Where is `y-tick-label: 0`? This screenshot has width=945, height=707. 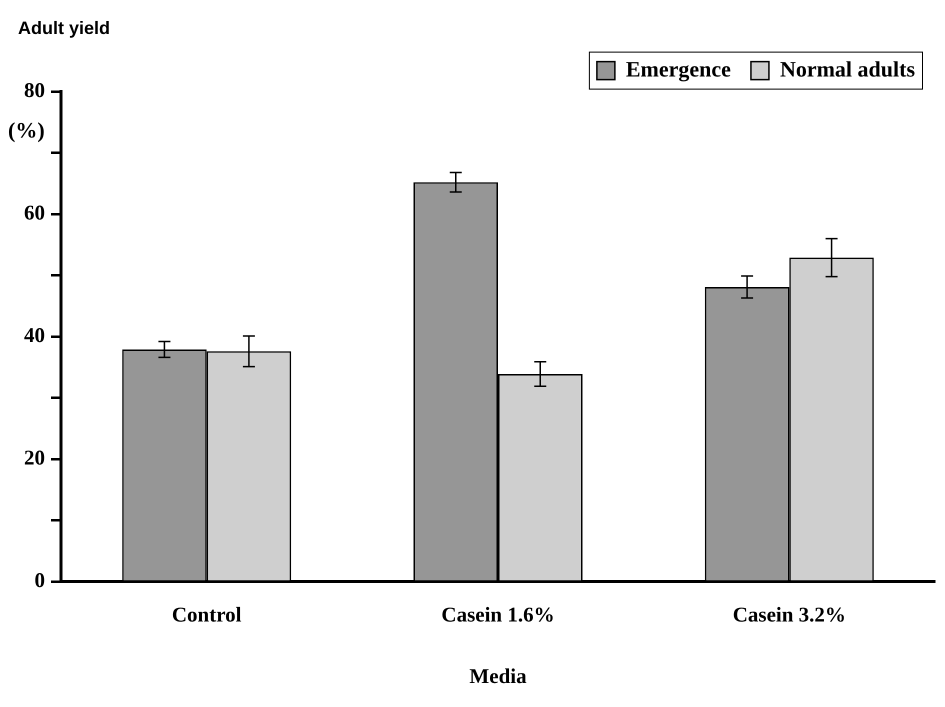
y-tick-label: 0 is located at coordinates (39, 580).